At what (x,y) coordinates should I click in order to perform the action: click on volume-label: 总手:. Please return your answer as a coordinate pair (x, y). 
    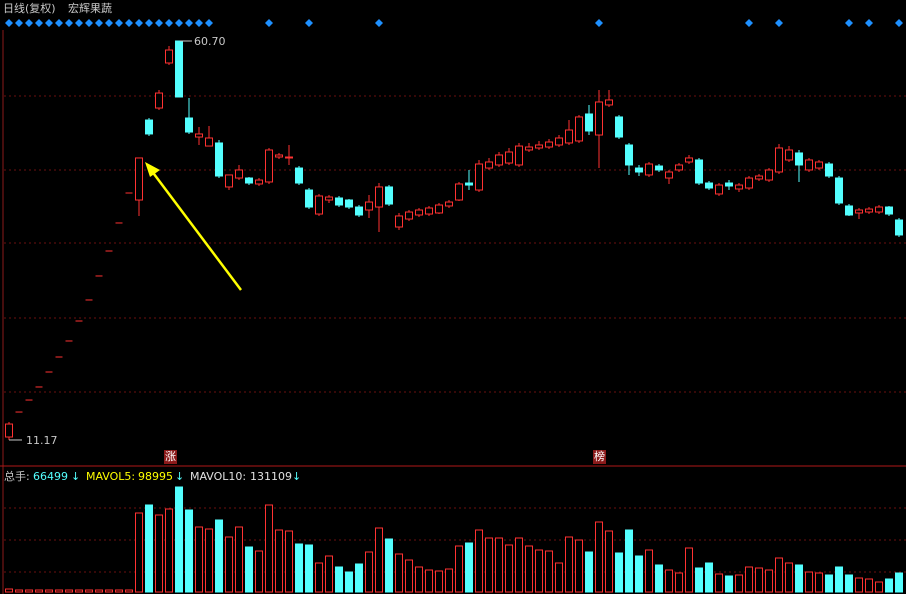
    Looking at the image, I should click on (17, 476).